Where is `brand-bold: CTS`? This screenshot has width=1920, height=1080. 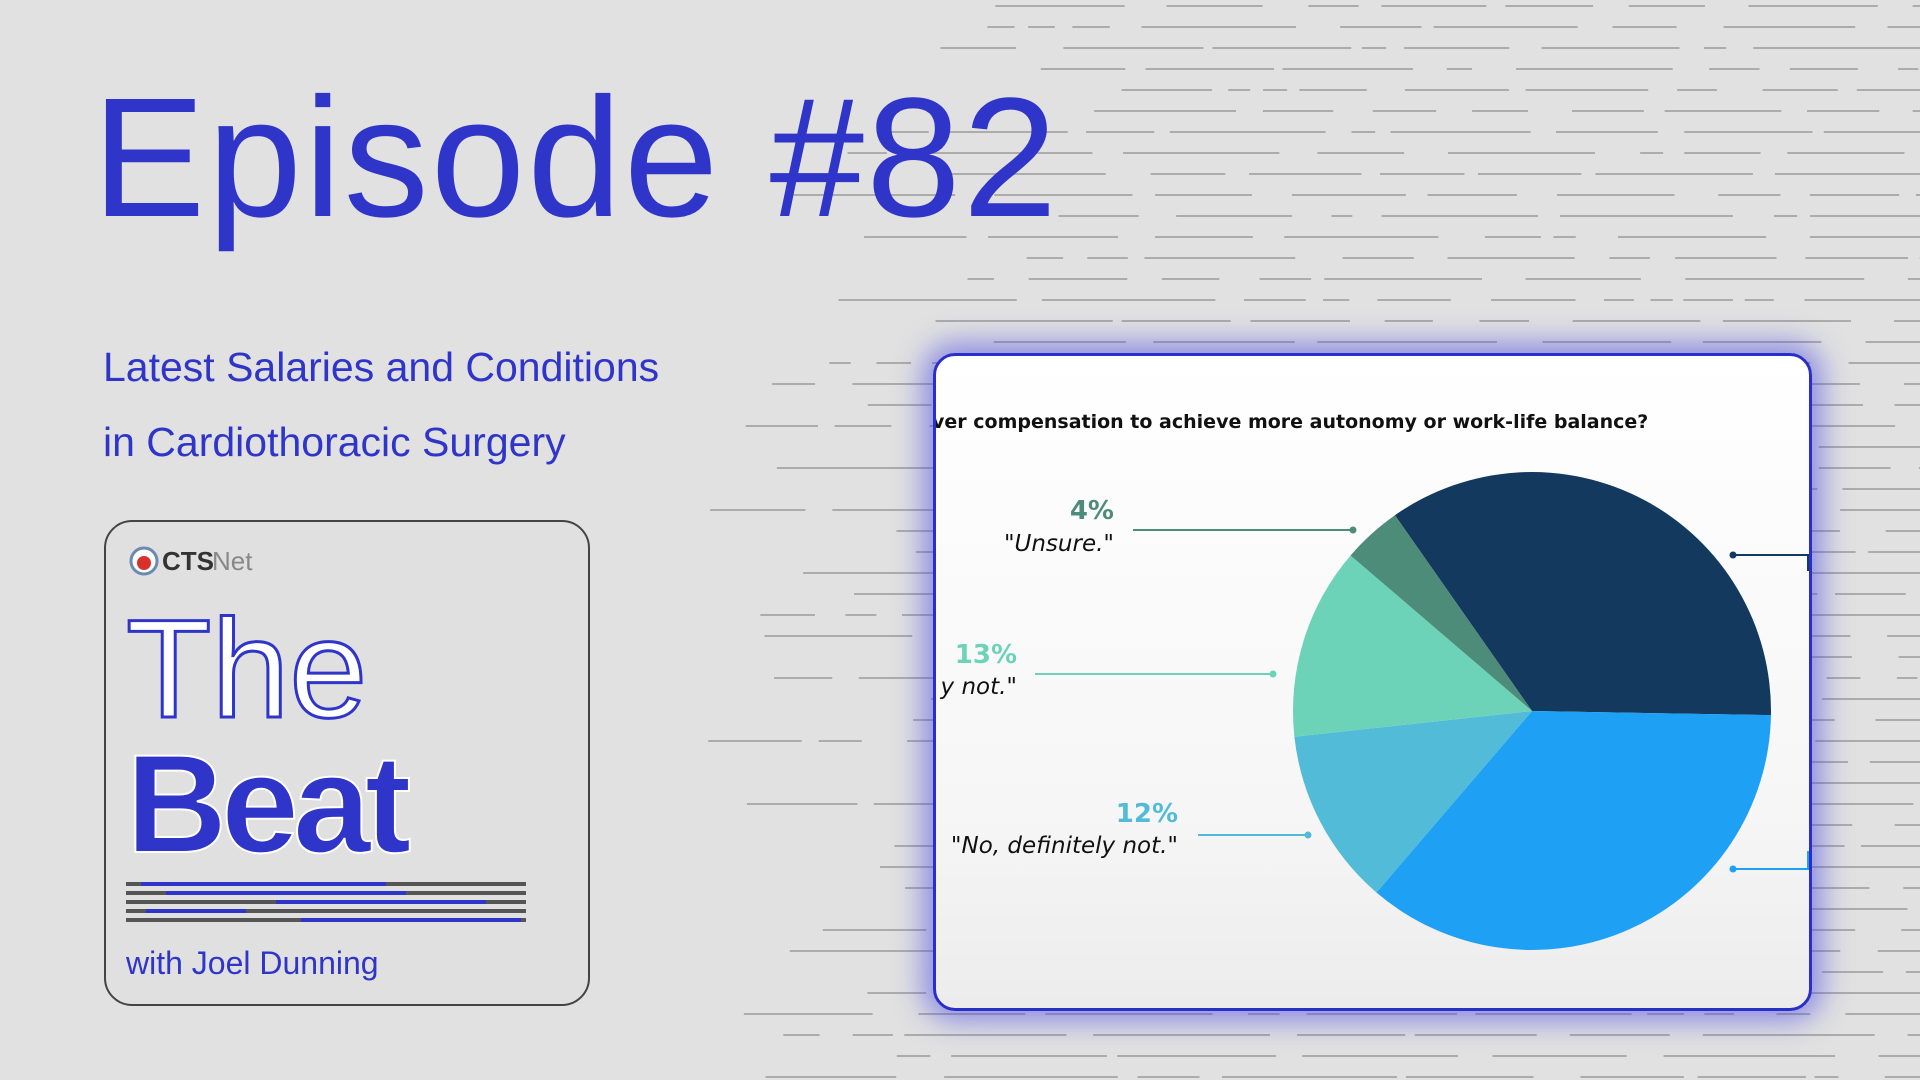 brand-bold: CTS is located at coordinates (188, 561).